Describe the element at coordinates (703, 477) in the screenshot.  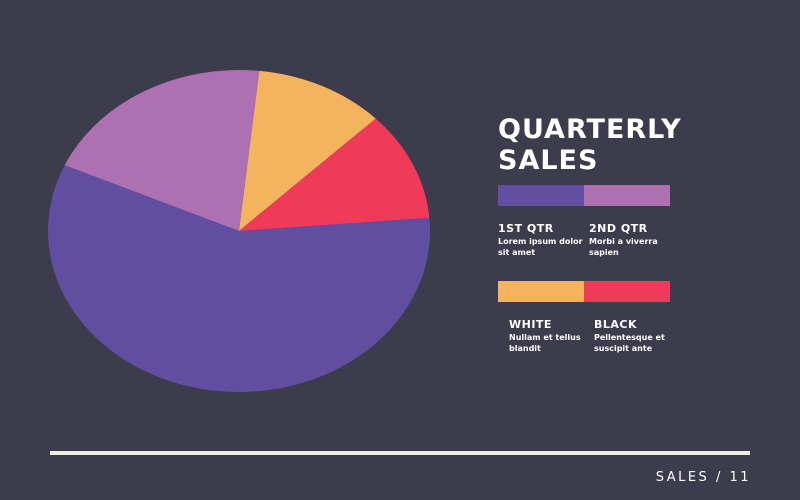
I see `footer-page-label: SALES / 11` at that location.